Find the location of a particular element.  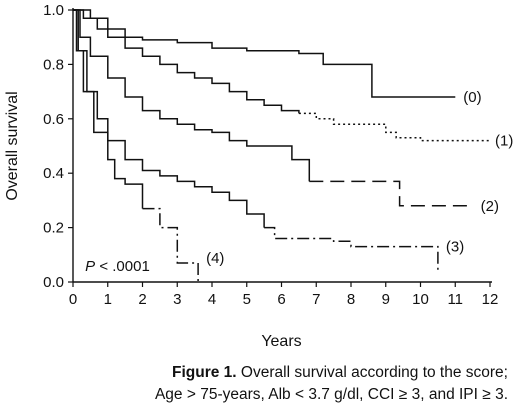

series-label-2: (2) is located at coordinates (490, 206).